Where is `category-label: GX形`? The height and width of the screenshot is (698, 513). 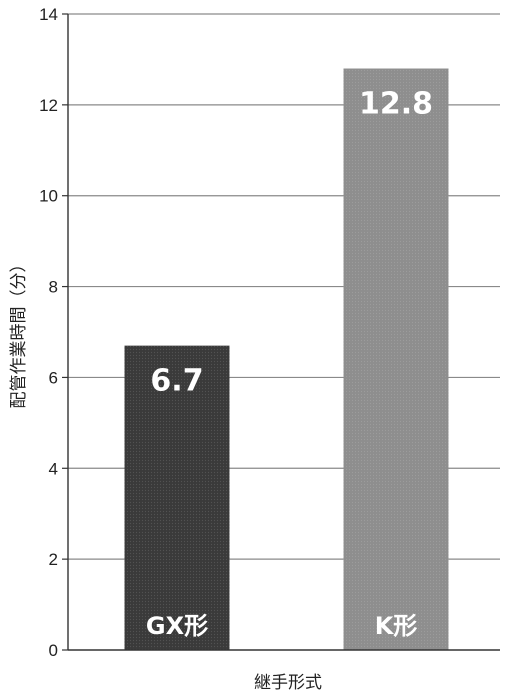 category-label: GX形 is located at coordinates (177, 626).